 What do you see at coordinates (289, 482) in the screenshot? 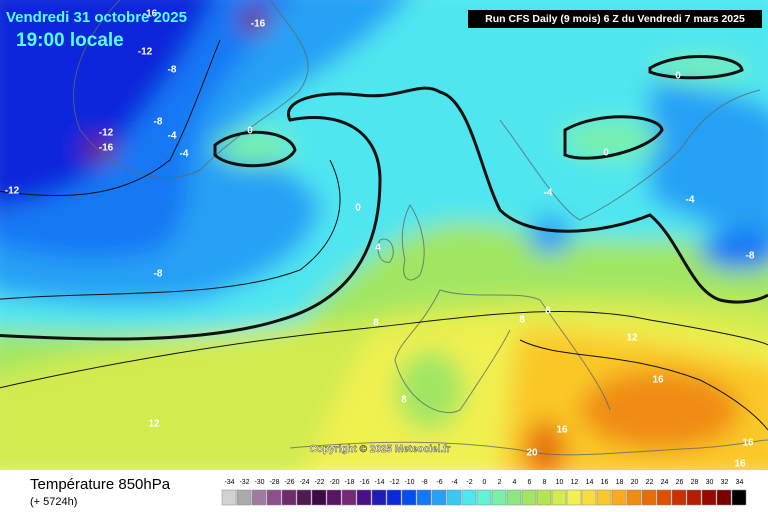
I see `legend-label: -26` at bounding box center [289, 482].